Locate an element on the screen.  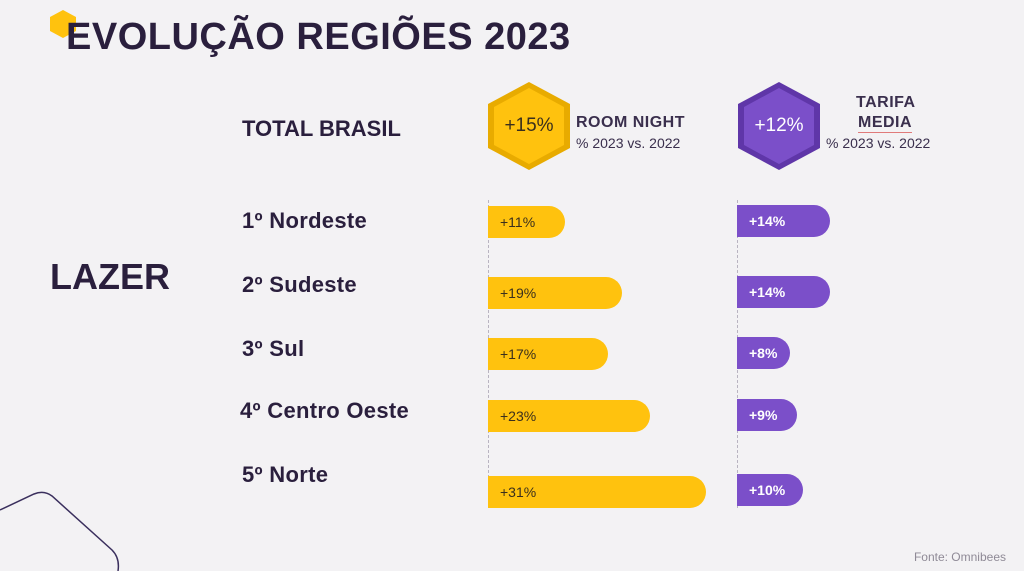
tarifa-media-bar: +10% is located at coordinates (770, 490).